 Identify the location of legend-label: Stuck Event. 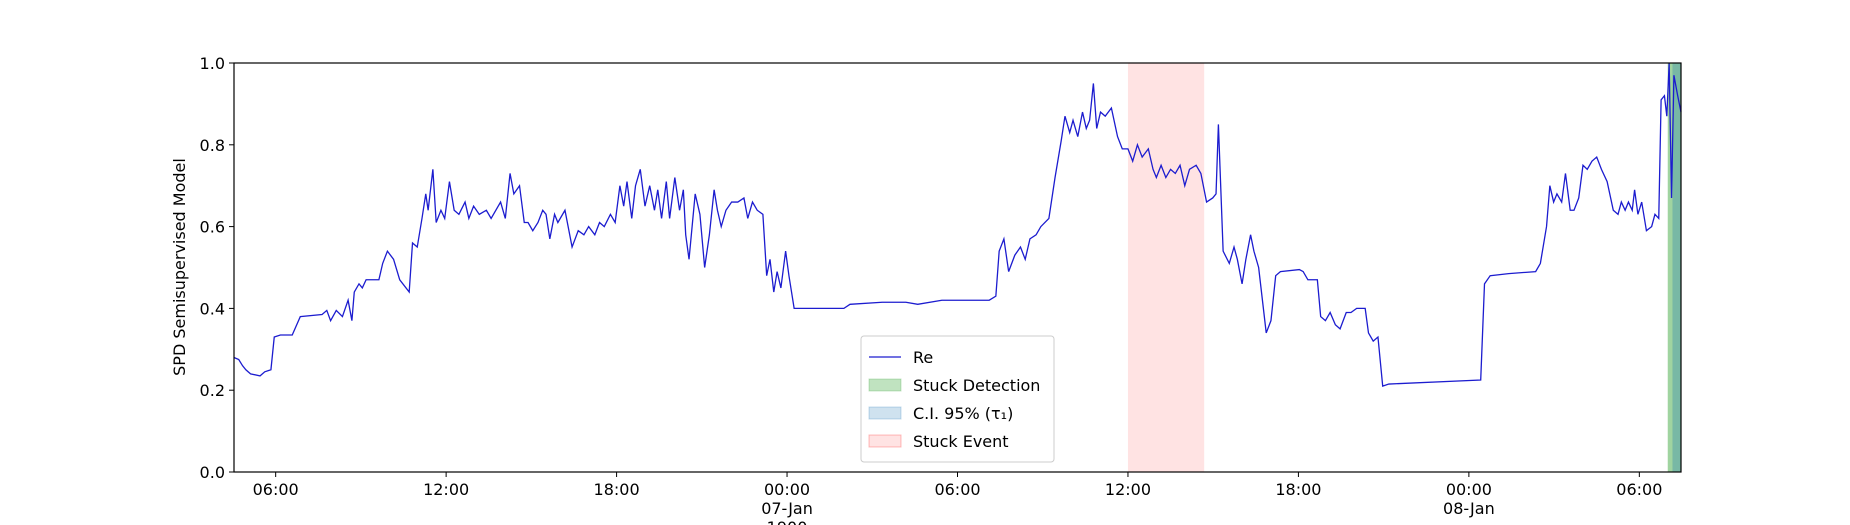
(961, 441).